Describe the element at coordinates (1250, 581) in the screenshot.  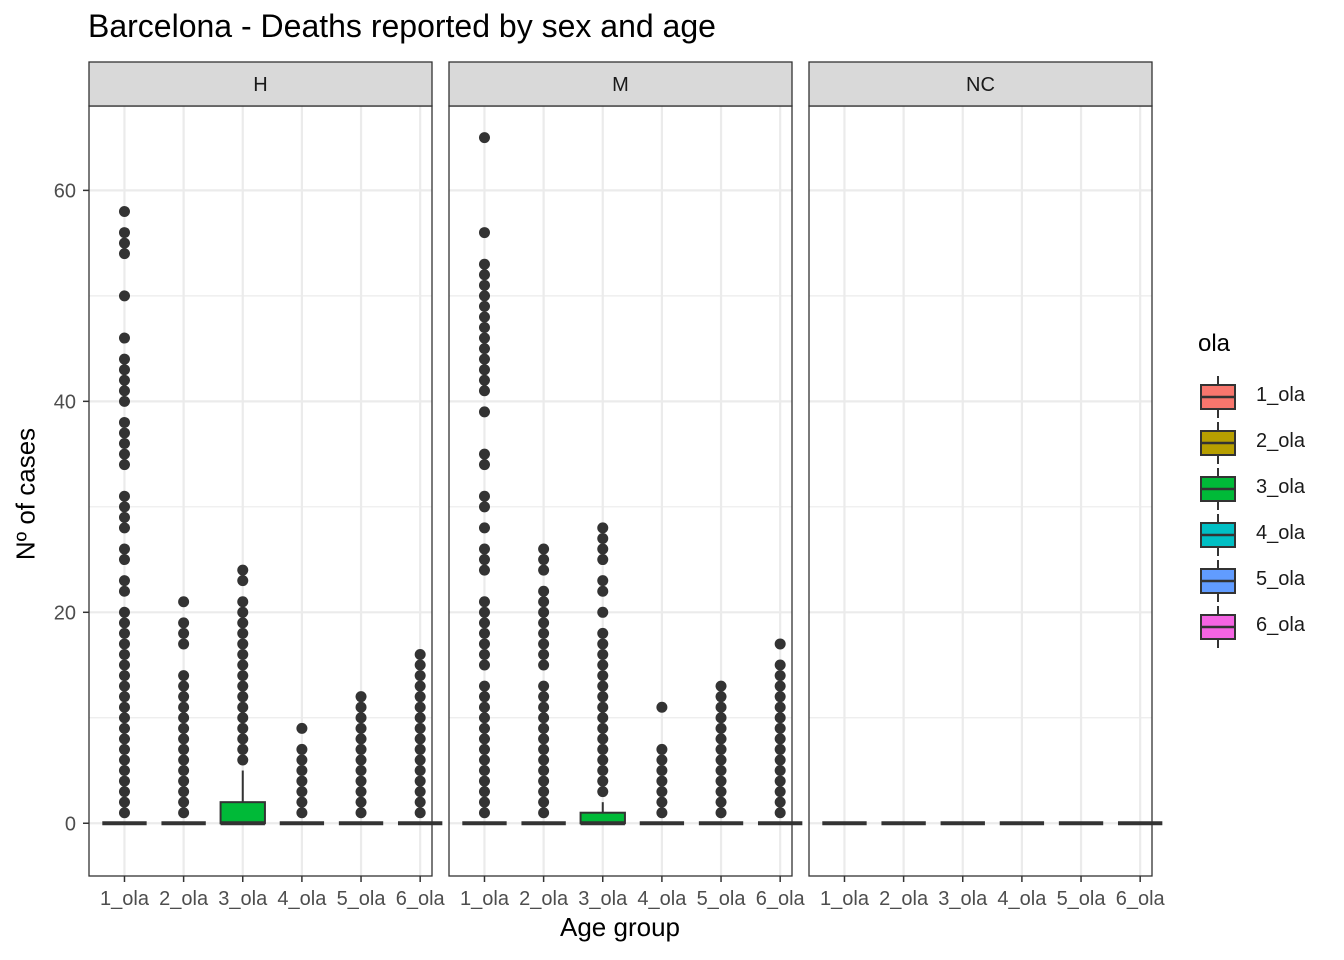
I see `legend-item-5_ola: 5_ola` at that location.